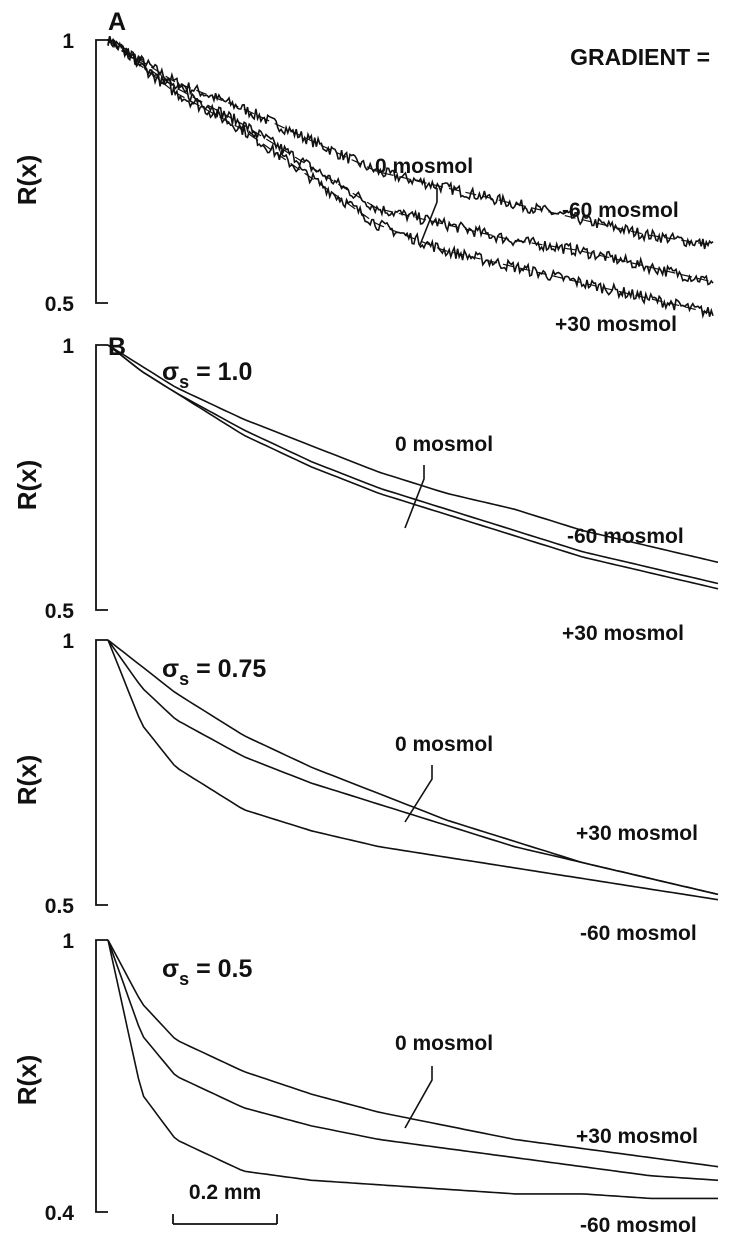 The height and width of the screenshot is (1239, 737). Describe the element at coordinates (214, 672) in the screenshot. I see `sigma-label: σs = 0.75` at that location.